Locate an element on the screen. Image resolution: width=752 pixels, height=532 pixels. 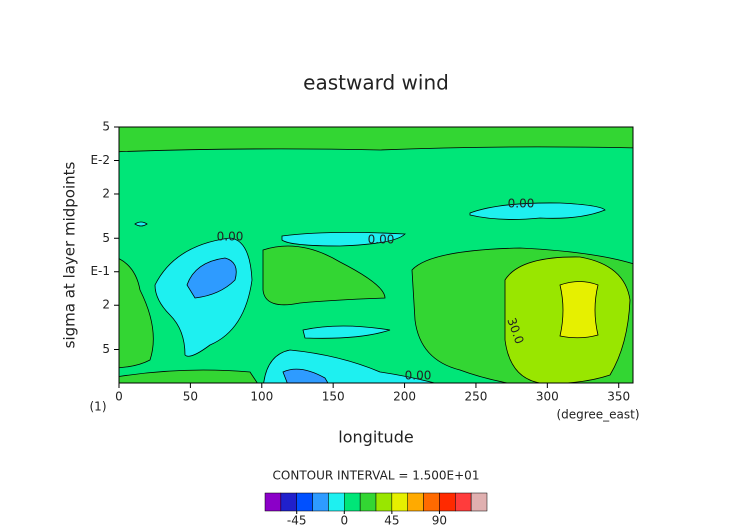
x-tick-label: 0 is located at coordinates (119, 397).